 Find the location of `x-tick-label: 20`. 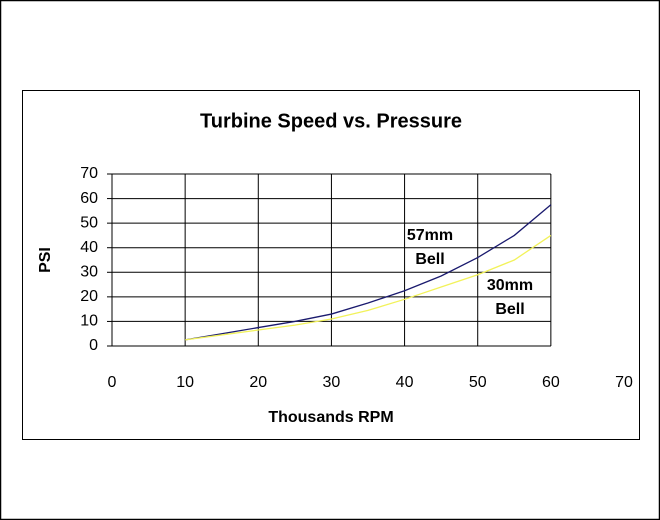

x-tick-label: 20 is located at coordinates (258, 382).